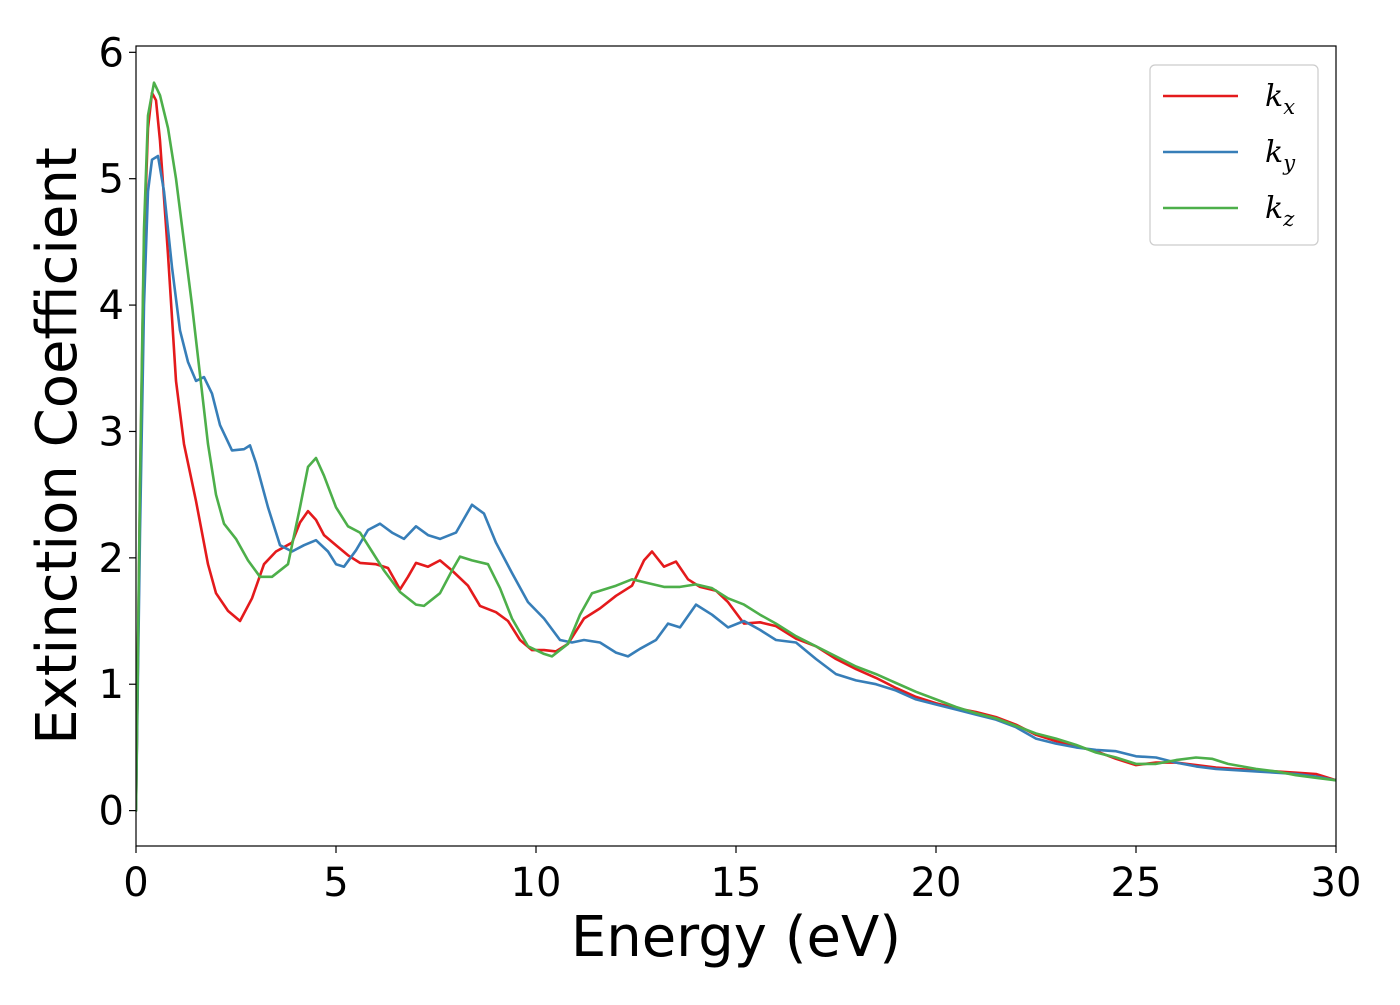 This screenshot has height=1005, width=1400. What do you see at coordinates (111, 685) in the screenshot?
I see `y-tick-label: 1` at bounding box center [111, 685].